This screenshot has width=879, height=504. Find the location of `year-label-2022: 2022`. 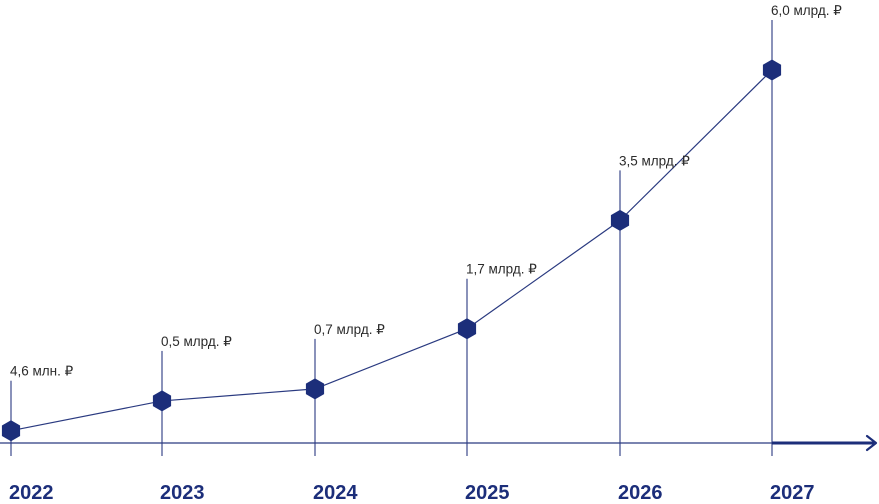

year-label-2022: 2022 is located at coordinates (31, 493).